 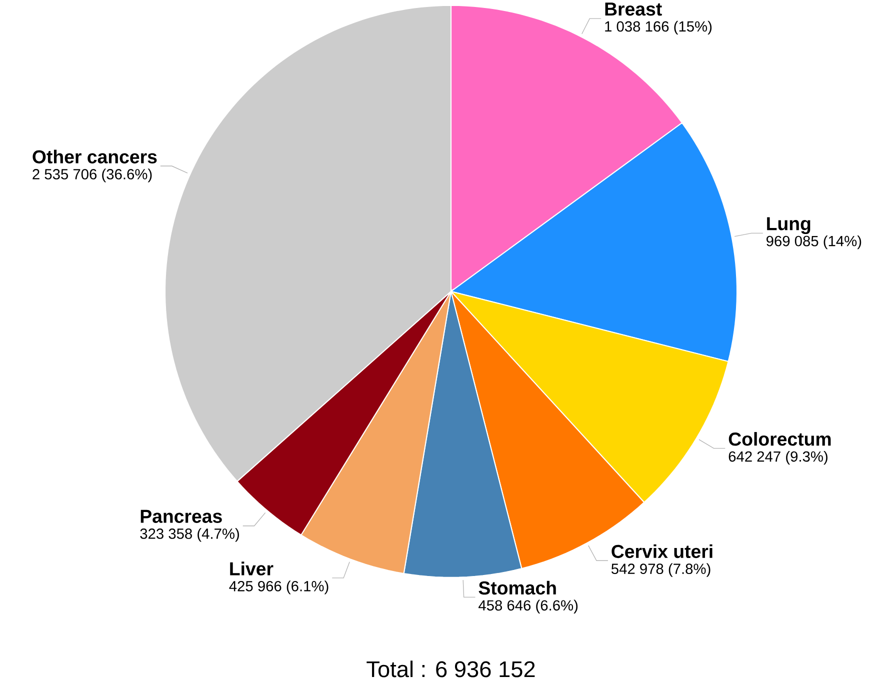 I want to click on slice-label: Stomach, so click(x=517, y=587).